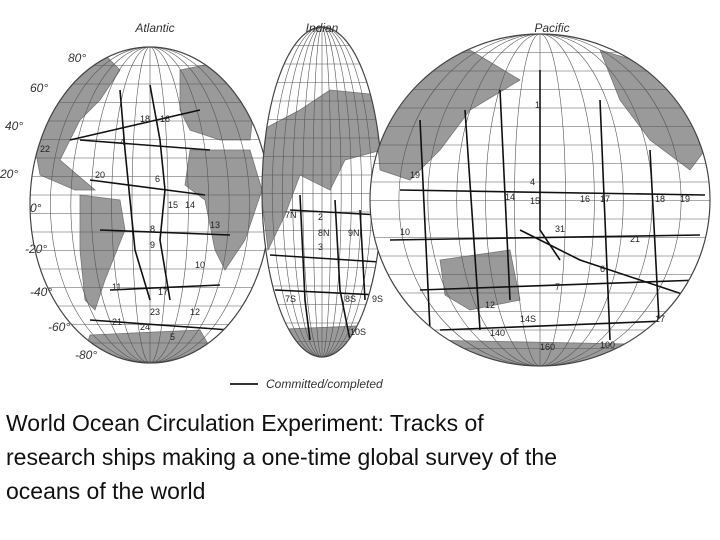 The width and height of the screenshot is (720, 540). I want to click on ocean-lobe, so click(322, 192).